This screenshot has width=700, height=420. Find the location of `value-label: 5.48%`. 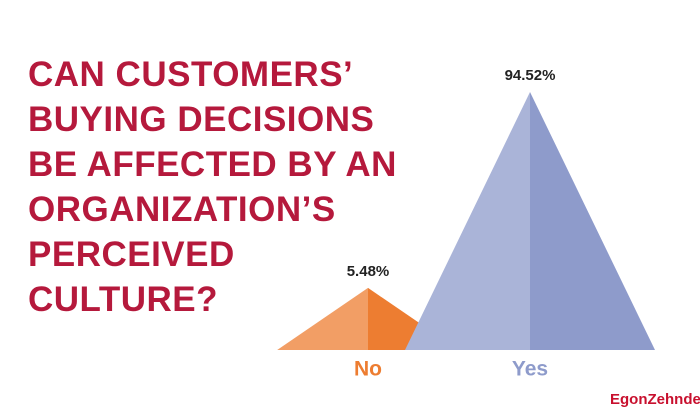

value-label: 5.48% is located at coordinates (368, 271).